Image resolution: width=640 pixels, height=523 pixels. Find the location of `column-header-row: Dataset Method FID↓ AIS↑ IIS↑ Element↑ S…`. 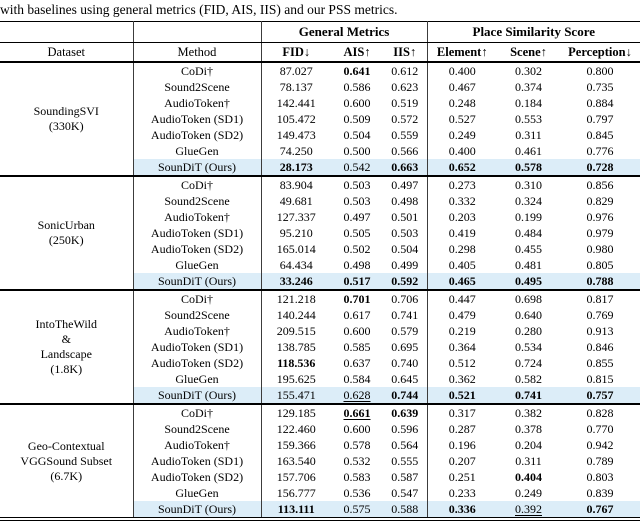

column-header-row: Dataset Method FID↓ AIS↑ IIS↑ Element↑ S… is located at coordinates (320, 52).